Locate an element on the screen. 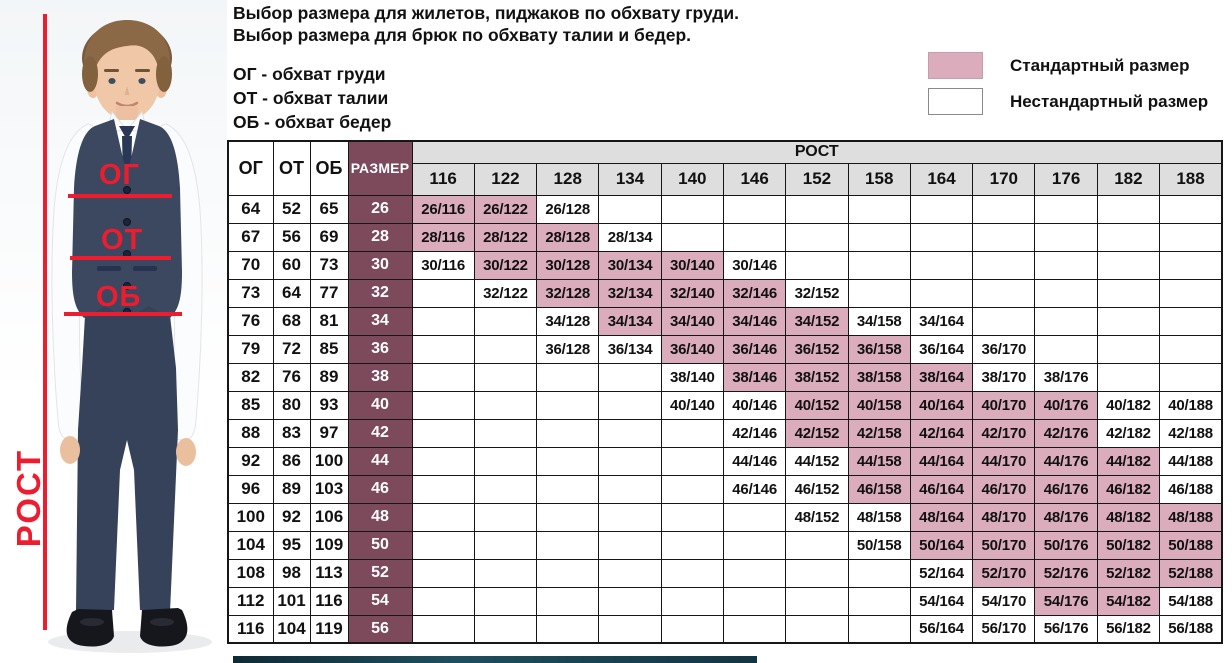  size-height-cell: 46/158 is located at coordinates (879, 489).